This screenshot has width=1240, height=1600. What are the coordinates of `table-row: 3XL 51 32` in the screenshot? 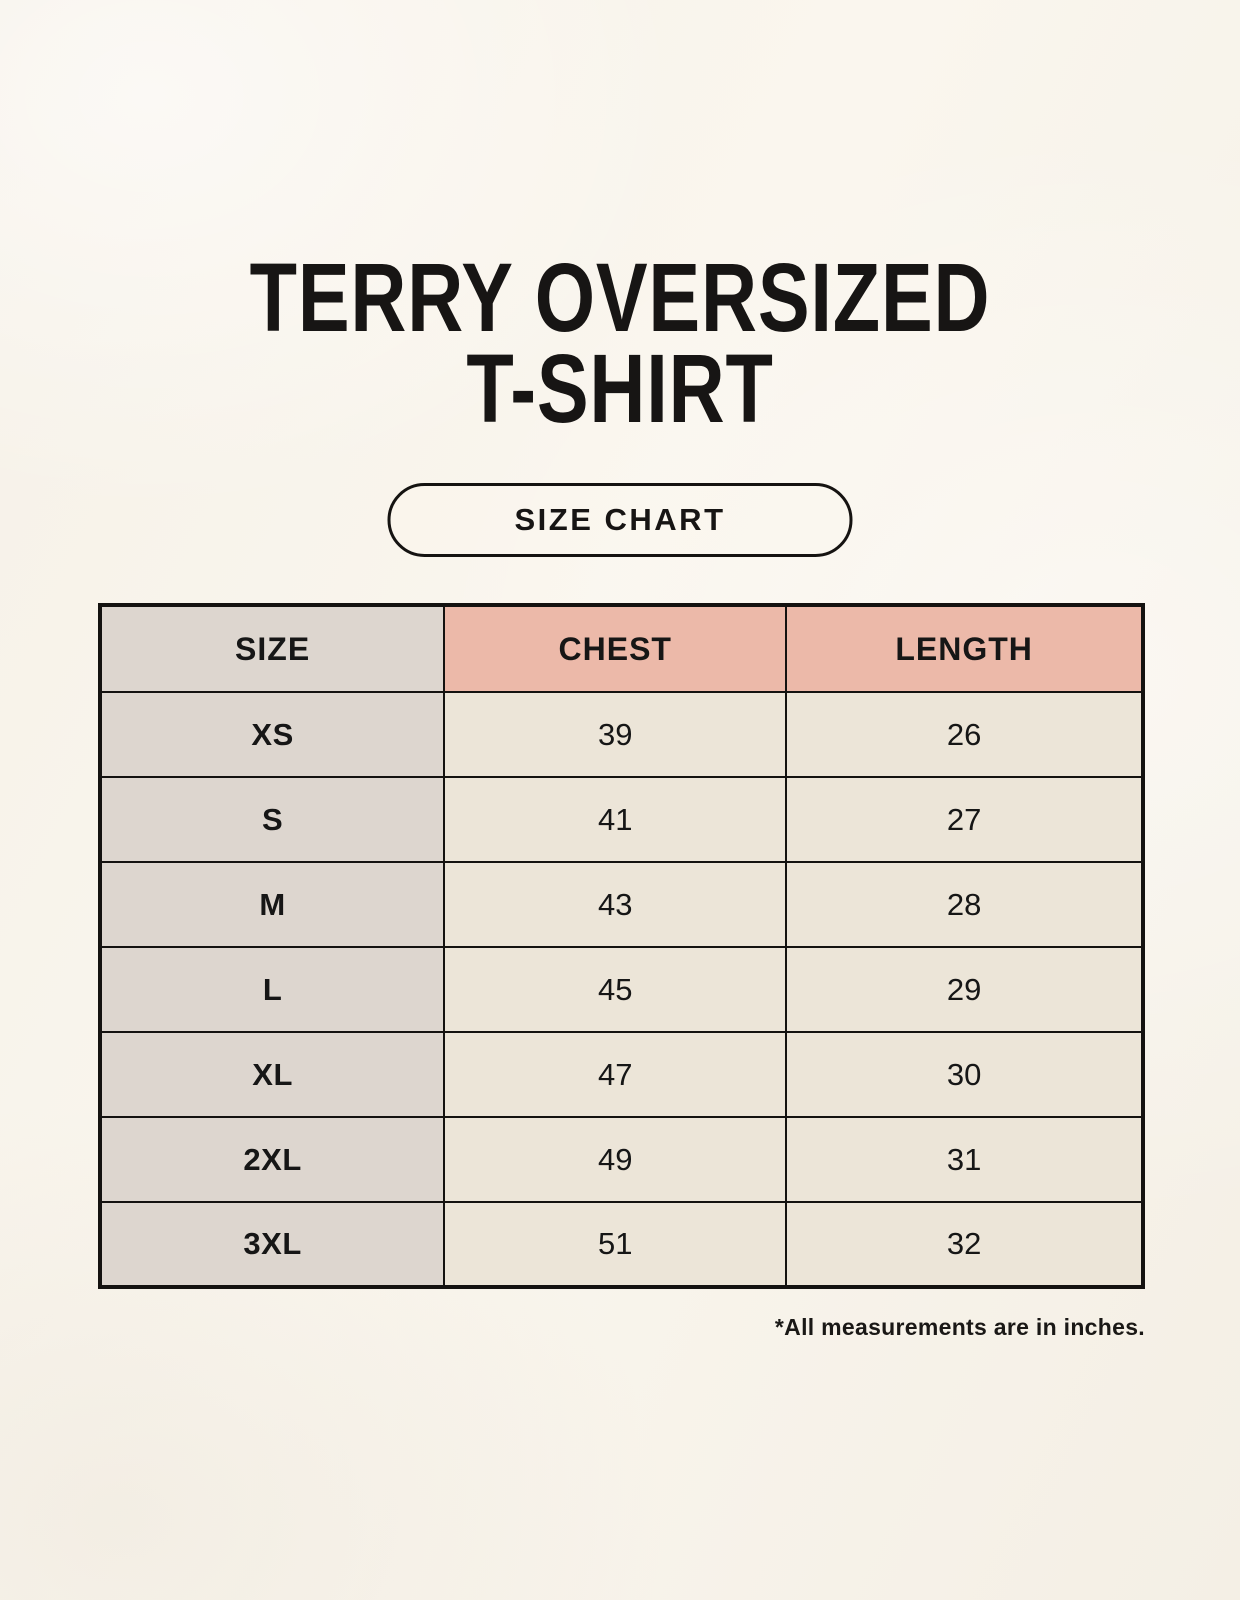 It's located at (621, 1244).